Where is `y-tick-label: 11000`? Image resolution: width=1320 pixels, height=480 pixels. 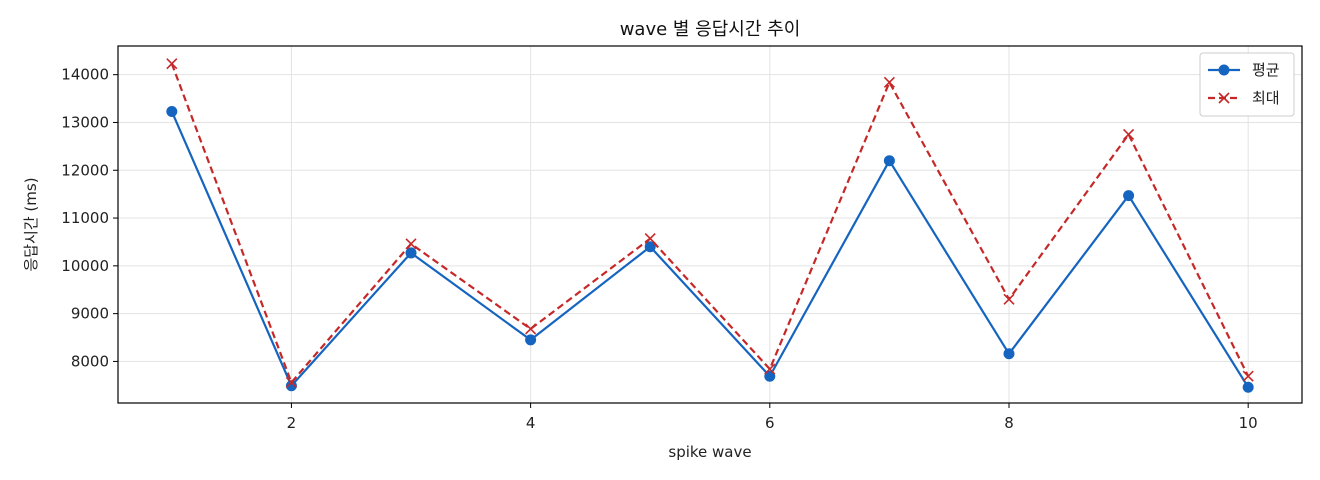 y-tick-label: 11000 is located at coordinates (85, 218).